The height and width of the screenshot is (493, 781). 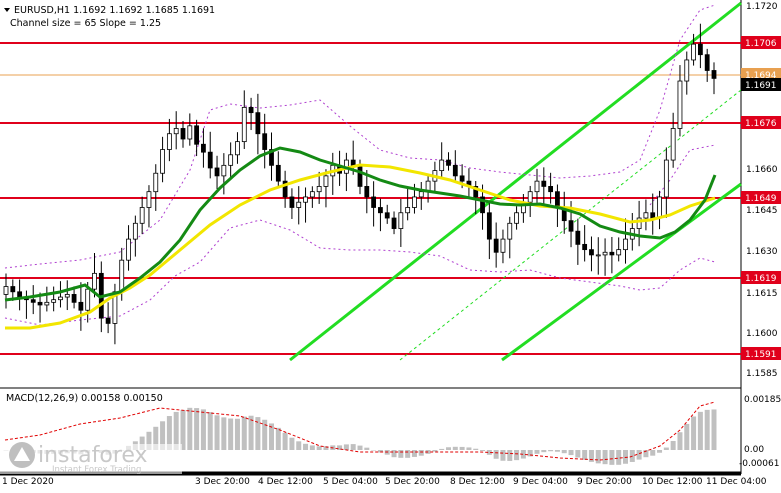 What do you see at coordinates (360, 431) in the screenshot?
I see `macd-signal-line` at bounding box center [360, 431].